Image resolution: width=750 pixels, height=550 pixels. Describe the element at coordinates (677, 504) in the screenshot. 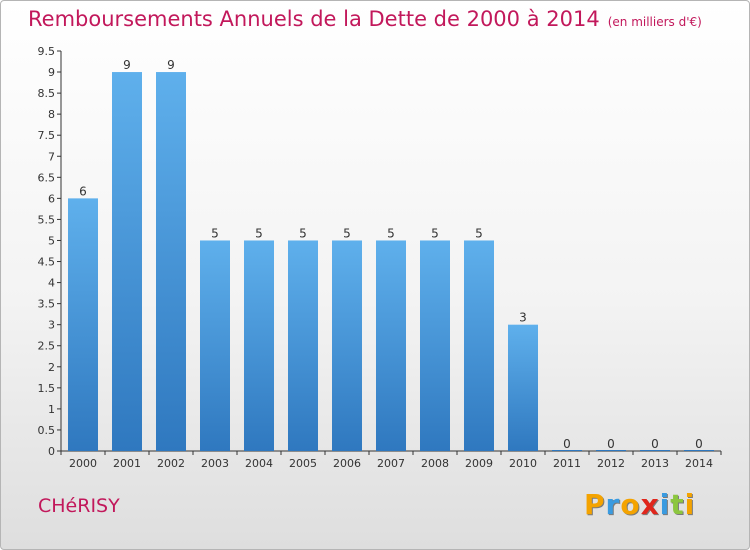

I see `logo-letter: t` at that location.